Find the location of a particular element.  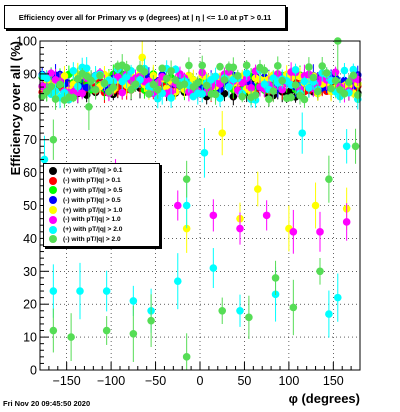

legend-label: (-) with pT/|q| > 0.1 is located at coordinates (92, 181).